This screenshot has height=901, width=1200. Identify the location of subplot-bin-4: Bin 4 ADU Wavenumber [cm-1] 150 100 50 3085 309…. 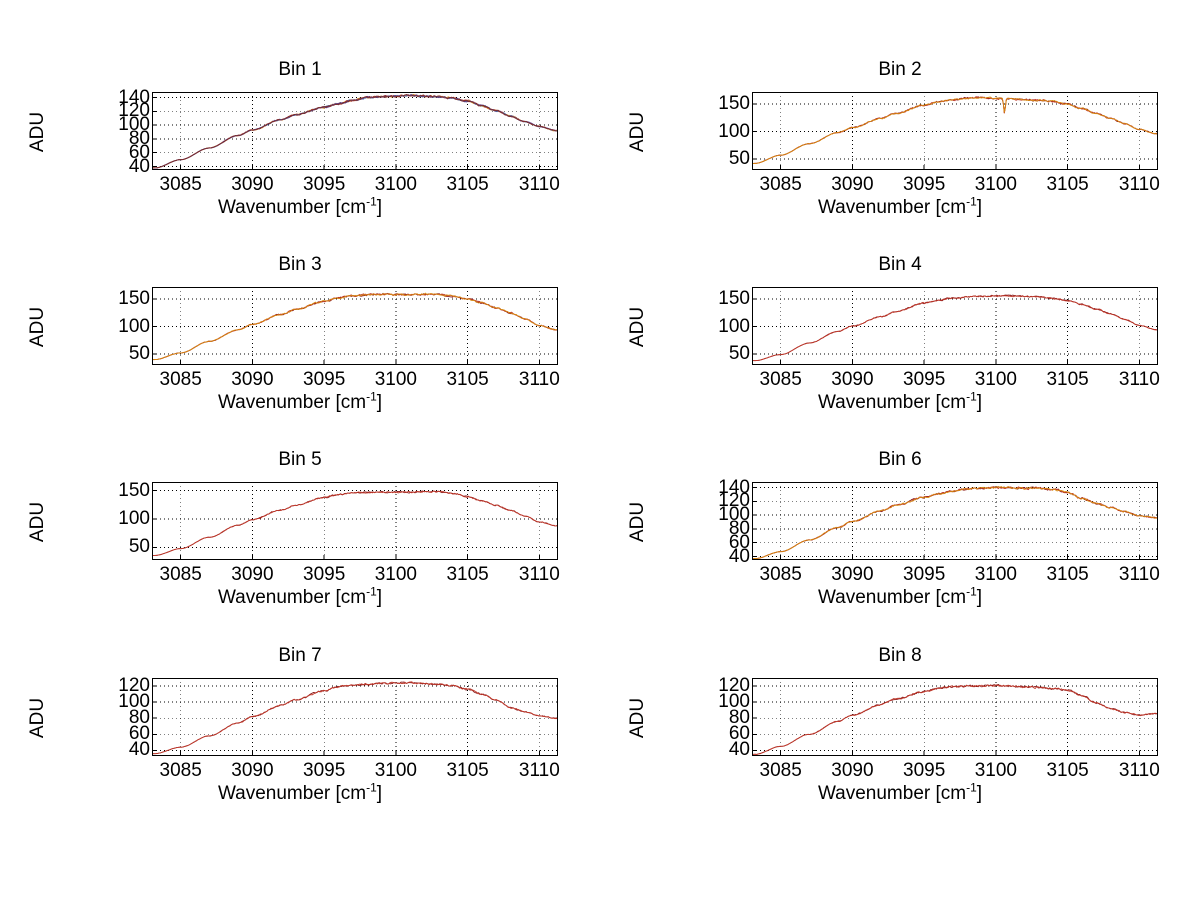
(900, 339).